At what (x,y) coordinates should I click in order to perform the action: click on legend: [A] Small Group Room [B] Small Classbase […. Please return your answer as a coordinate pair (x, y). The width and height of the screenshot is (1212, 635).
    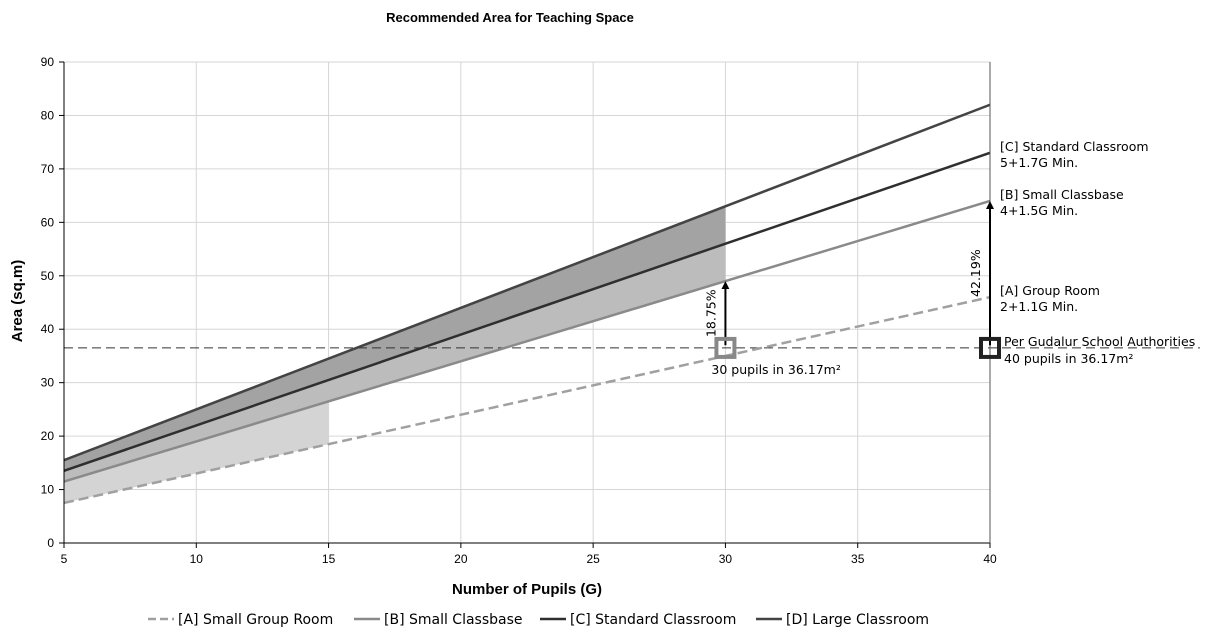
    Looking at the image, I should click on (538, 620).